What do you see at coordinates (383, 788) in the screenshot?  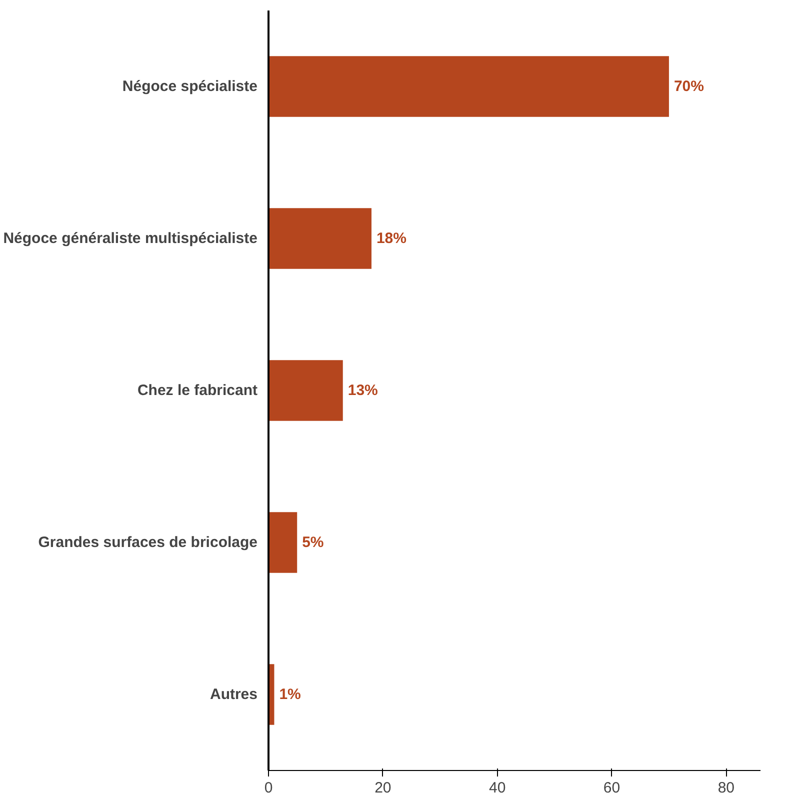 I see `x-tick-label: 20` at bounding box center [383, 788].